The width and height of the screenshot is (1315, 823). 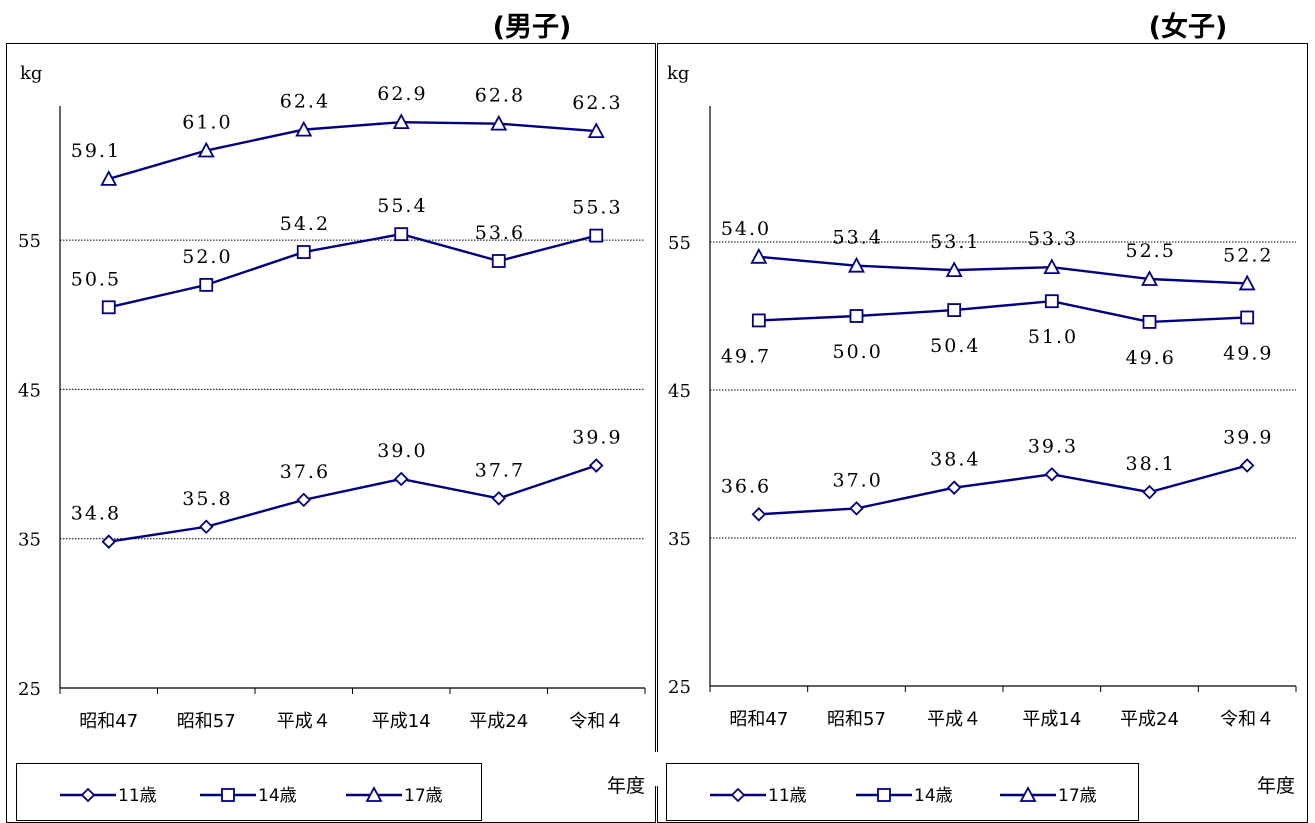 What do you see at coordinates (1151, 464) in the screenshot?
I see `data-label: 38.1` at bounding box center [1151, 464].